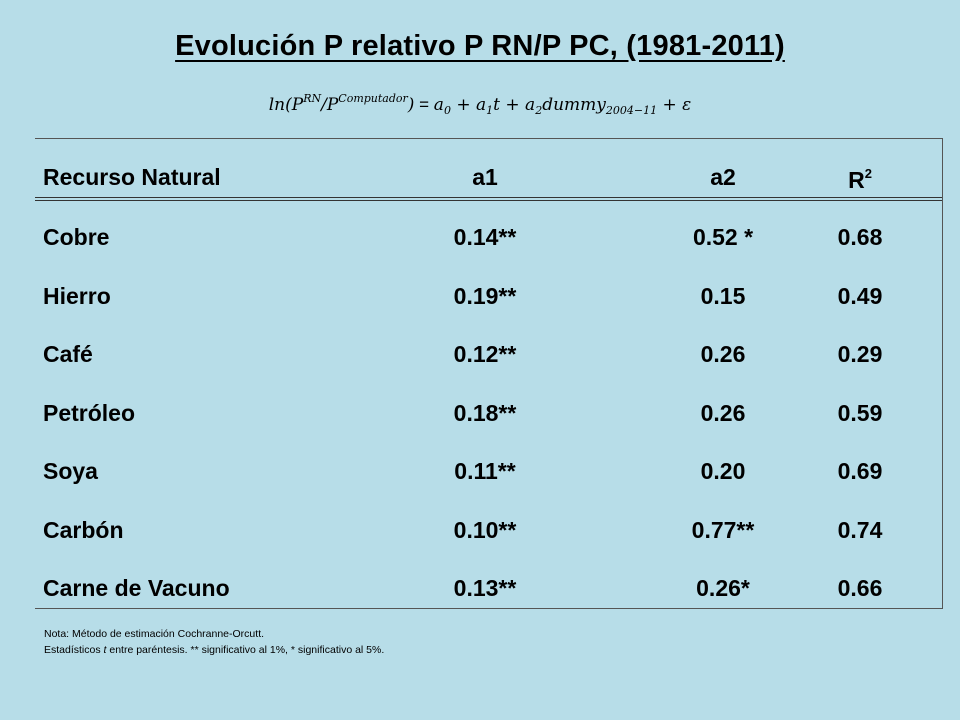 This screenshot has height=720, width=960. I want to click on cell-r2: 0.69, so click(860, 471).